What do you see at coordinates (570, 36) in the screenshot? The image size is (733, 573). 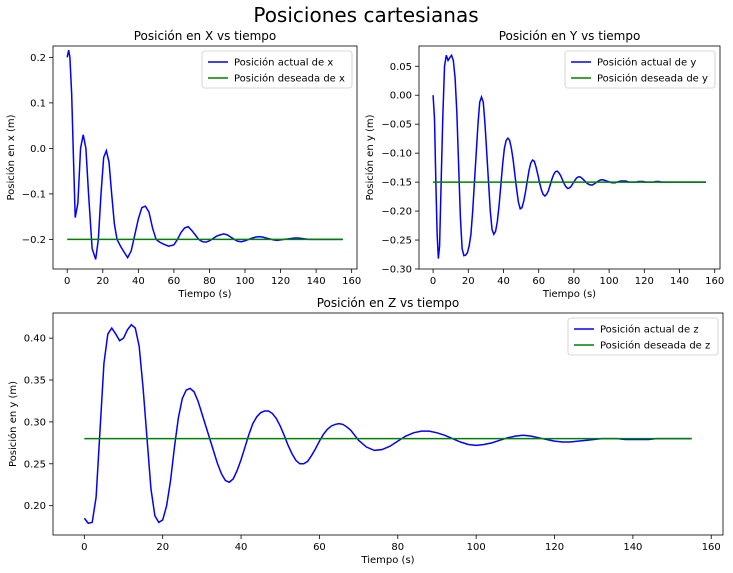 I see `chart-title: Posición en Y vs tiempo` at bounding box center [570, 36].